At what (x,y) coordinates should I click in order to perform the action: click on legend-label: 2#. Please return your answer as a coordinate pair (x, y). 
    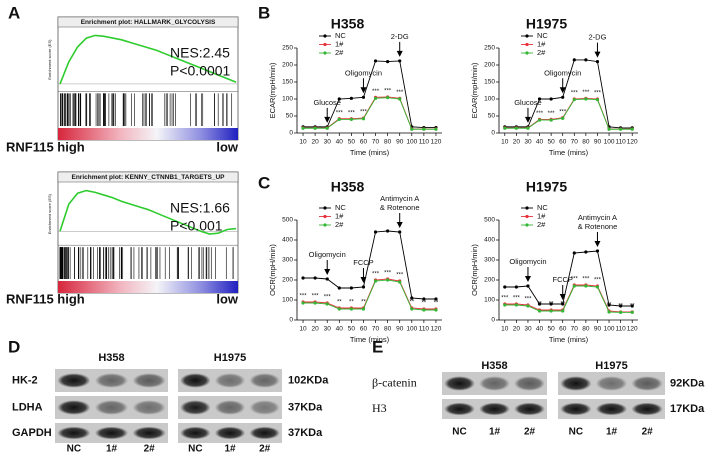
    Looking at the image, I should click on (541, 52).